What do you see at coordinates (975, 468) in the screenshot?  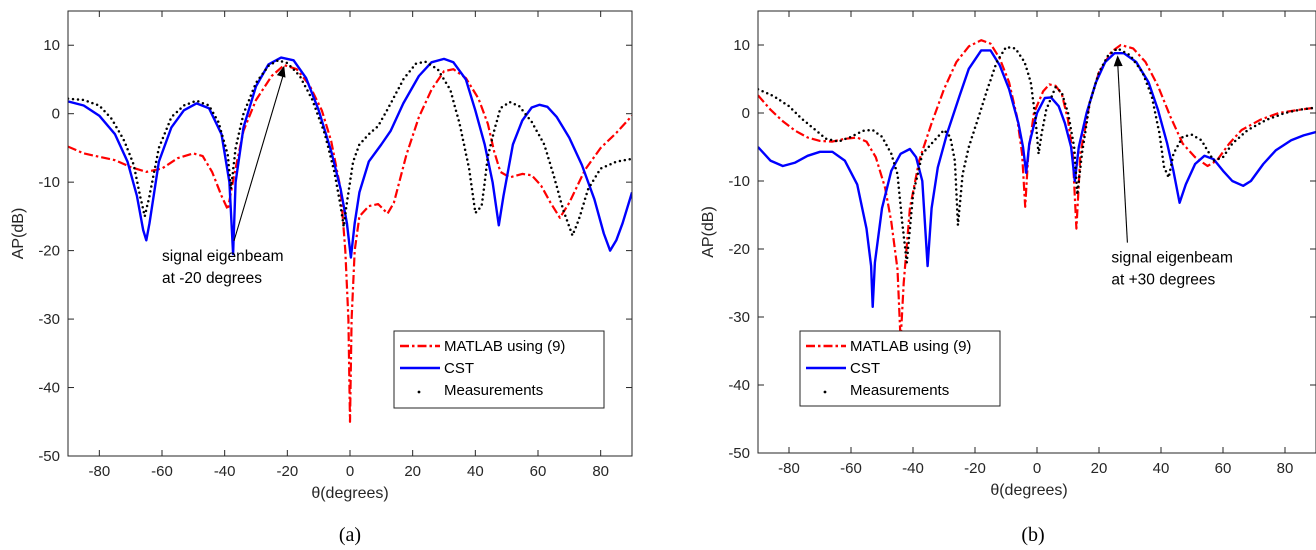 I see `x-tick-label: -20` at bounding box center [975, 468].